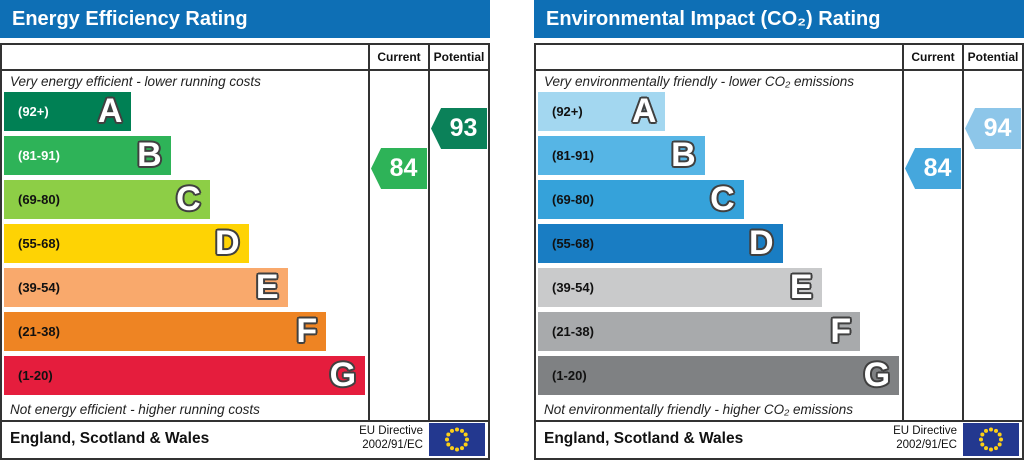  I want to click on potential-rating-arrow: 93, so click(459, 128).